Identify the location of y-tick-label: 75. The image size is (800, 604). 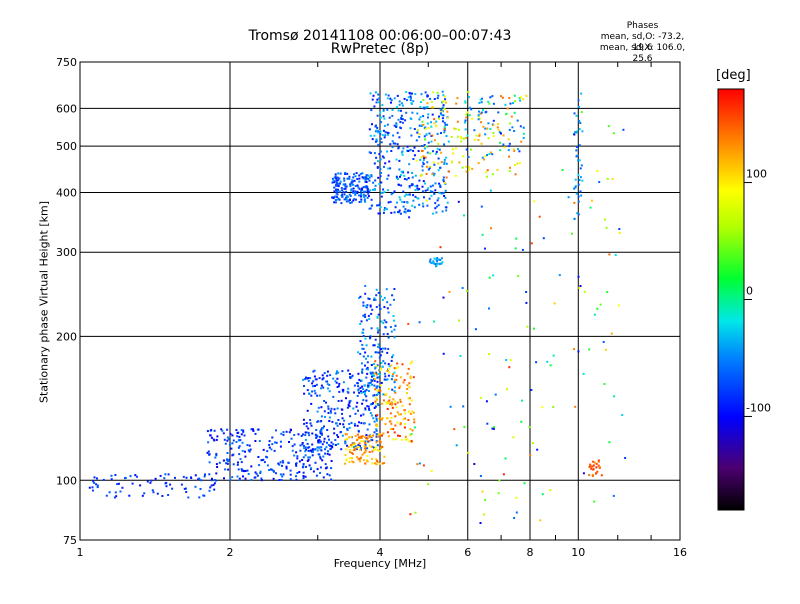
(70, 540).